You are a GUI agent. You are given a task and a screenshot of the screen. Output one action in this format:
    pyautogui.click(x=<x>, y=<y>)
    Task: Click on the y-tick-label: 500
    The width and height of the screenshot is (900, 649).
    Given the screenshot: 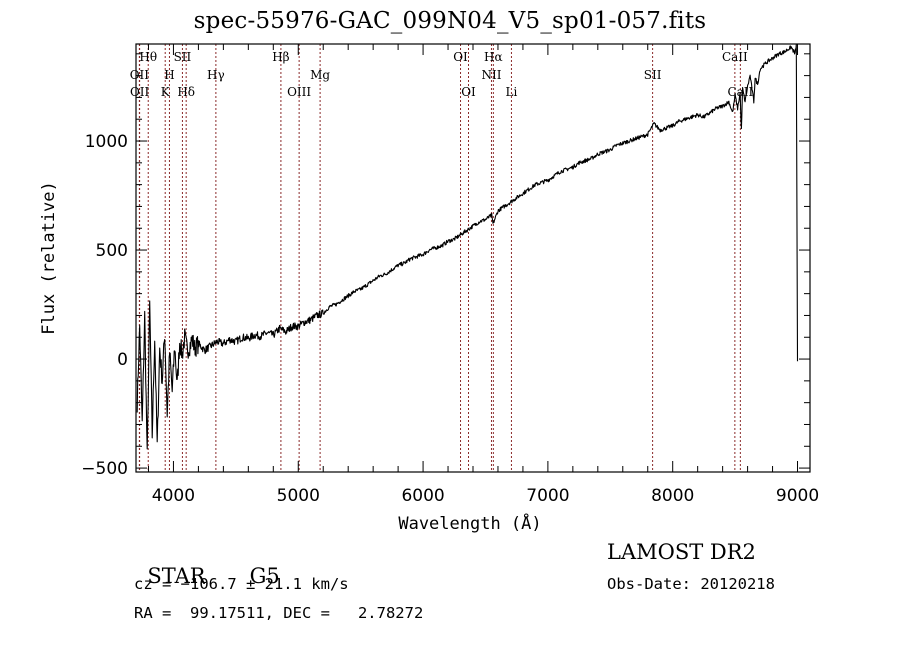 What is the action you would take?
    pyautogui.click(x=112, y=251)
    